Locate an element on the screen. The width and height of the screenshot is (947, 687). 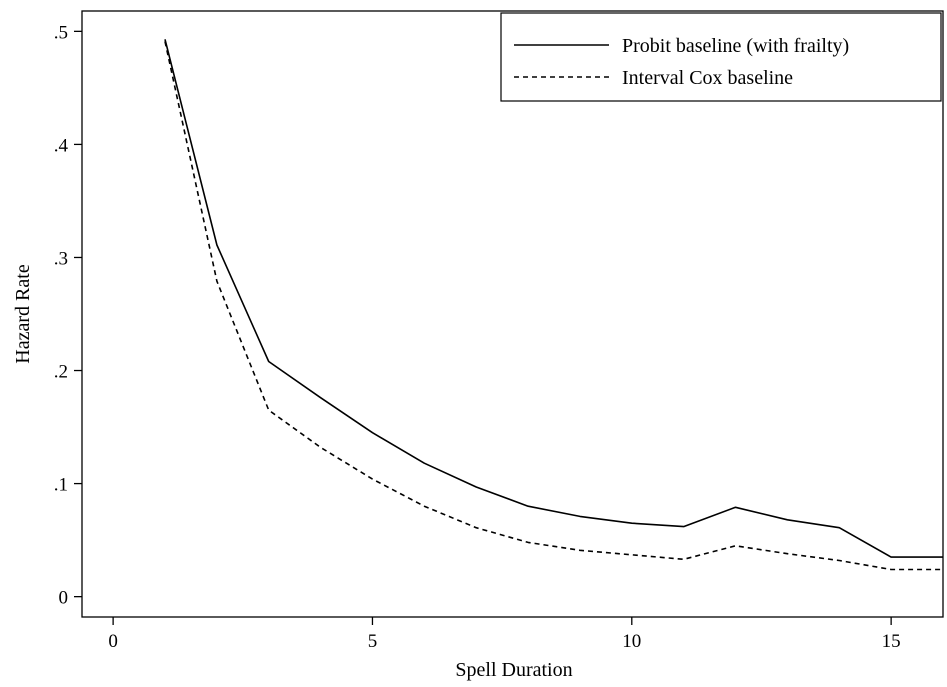
legend-box is located at coordinates (721, 57).